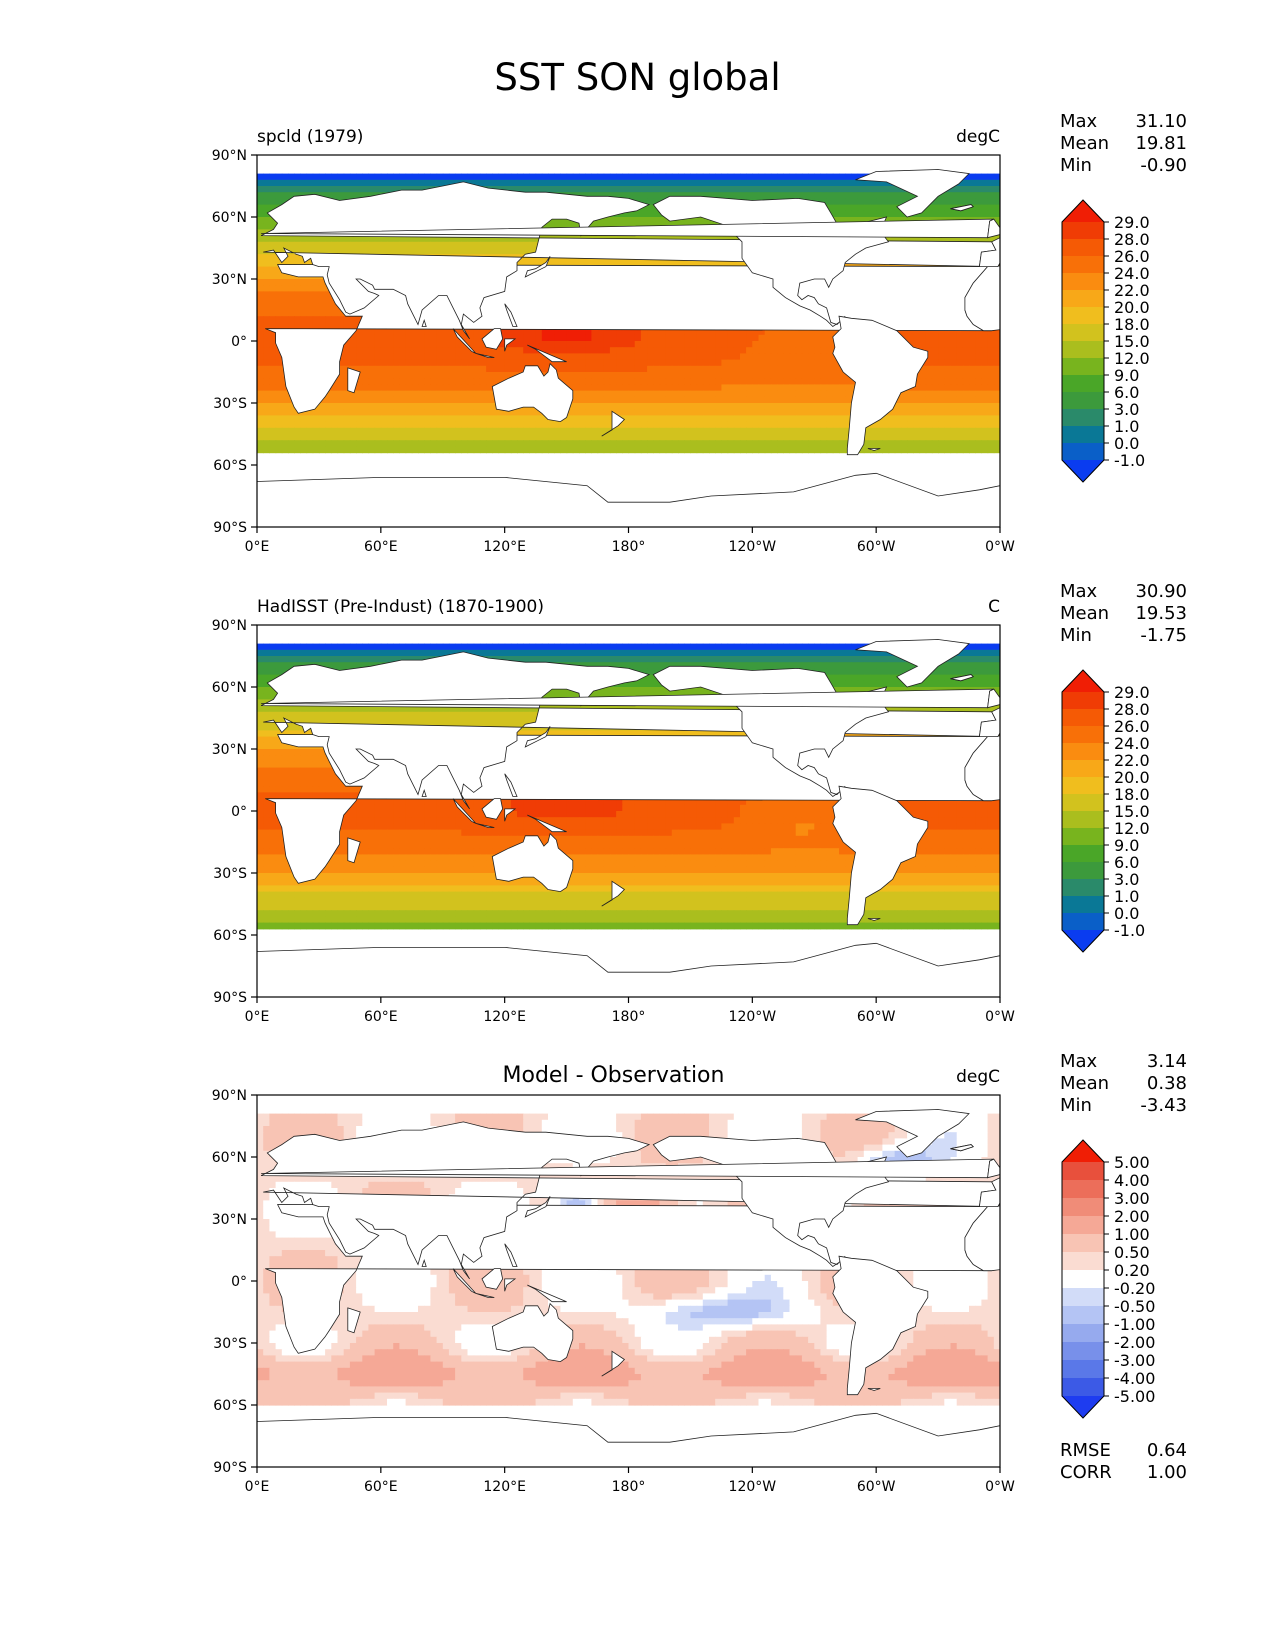 This screenshot has height=1650, width=1275. Describe the element at coordinates (1132, 1216) in the screenshot. I see `difference-colorbar-label: 2.00` at that location.